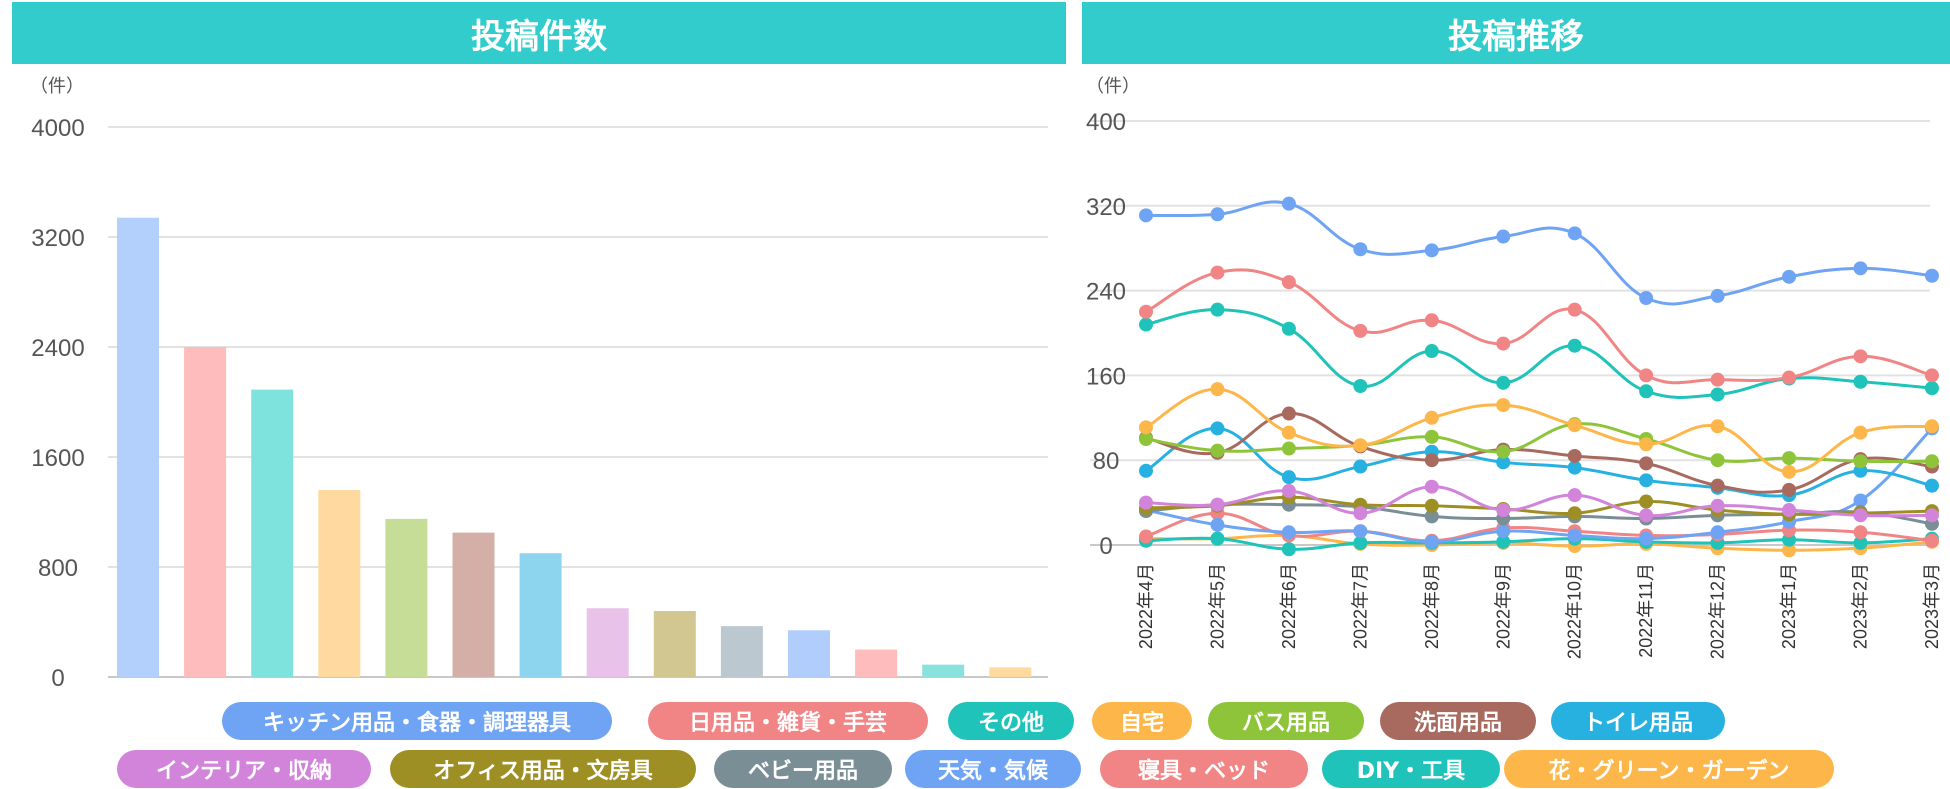 This screenshot has height=789, width=1950. What do you see at coordinates (1105, 546) in the screenshot?
I see `line-y-tick: 0` at bounding box center [1105, 546].